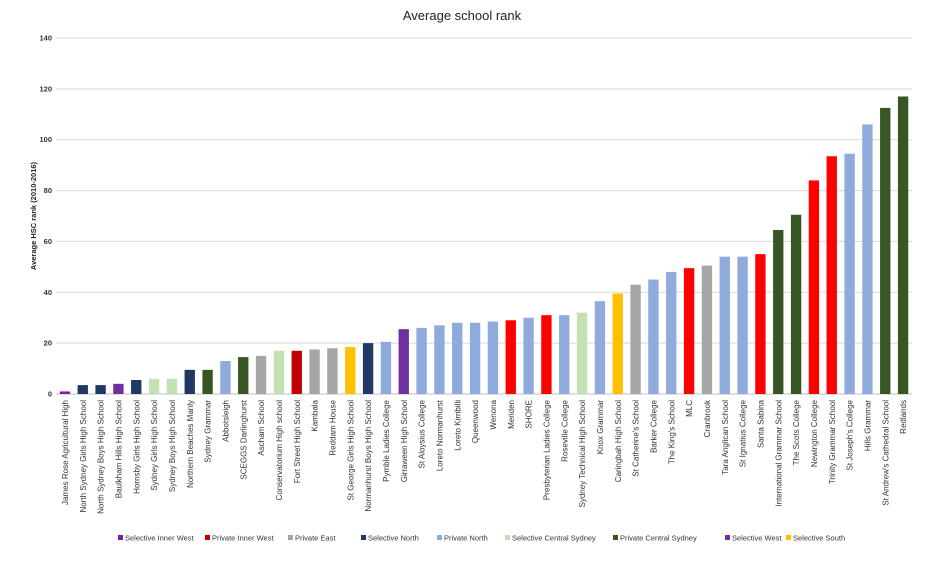 The height and width of the screenshot is (569, 925). I want to click on legend-entry: Private Inner West, so click(243, 538).